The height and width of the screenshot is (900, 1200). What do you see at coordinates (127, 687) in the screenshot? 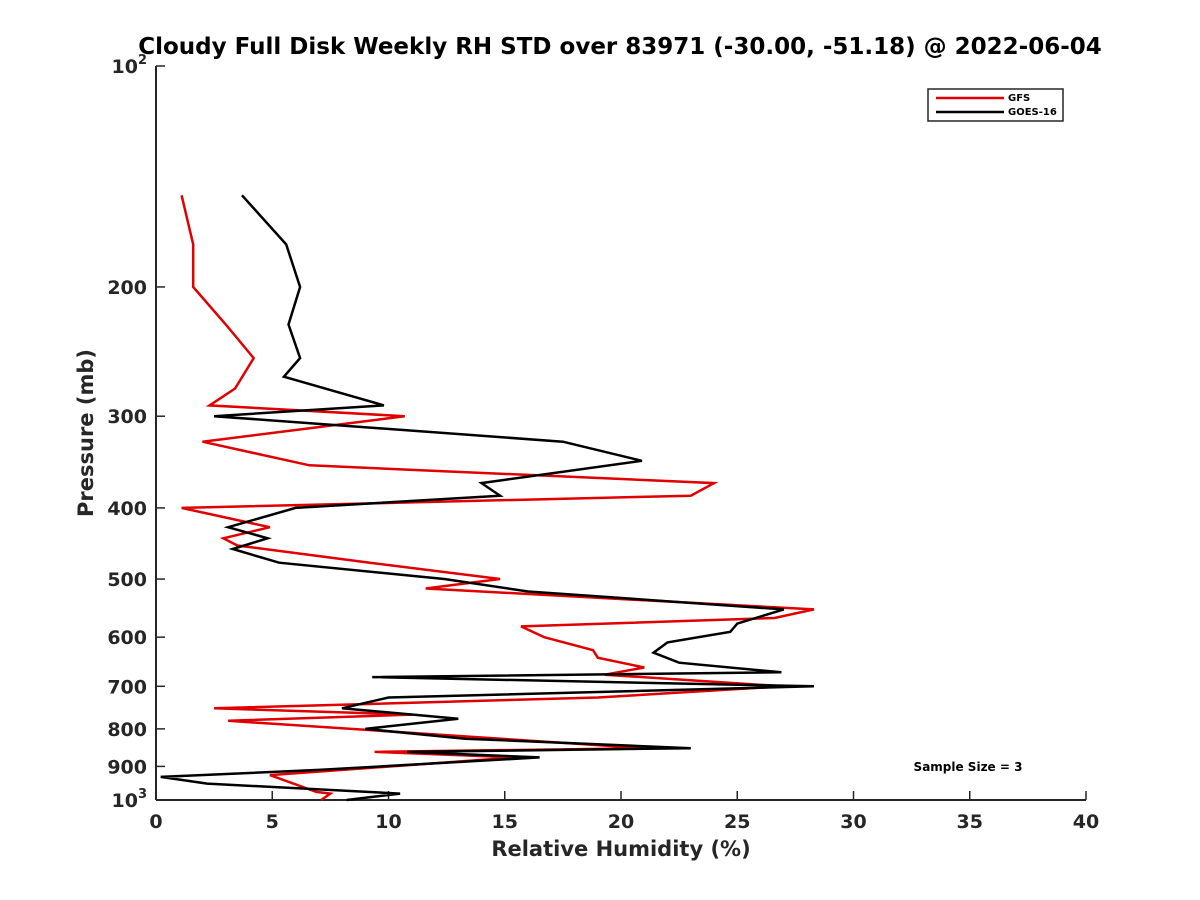
I see `y-tick-label: 700` at bounding box center [127, 687].